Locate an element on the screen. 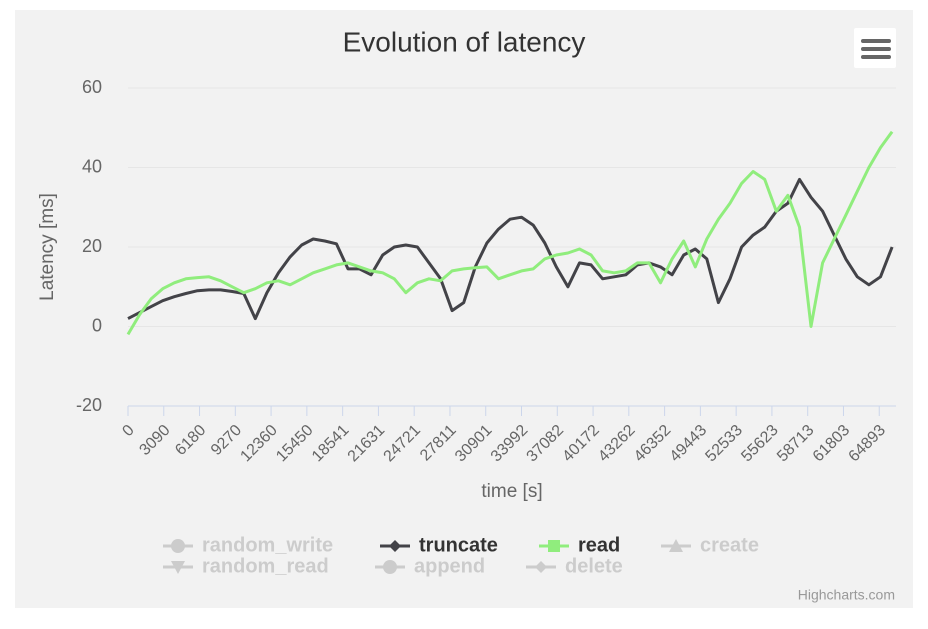 The height and width of the screenshot is (629, 928). legend-item: append is located at coordinates (430, 566).